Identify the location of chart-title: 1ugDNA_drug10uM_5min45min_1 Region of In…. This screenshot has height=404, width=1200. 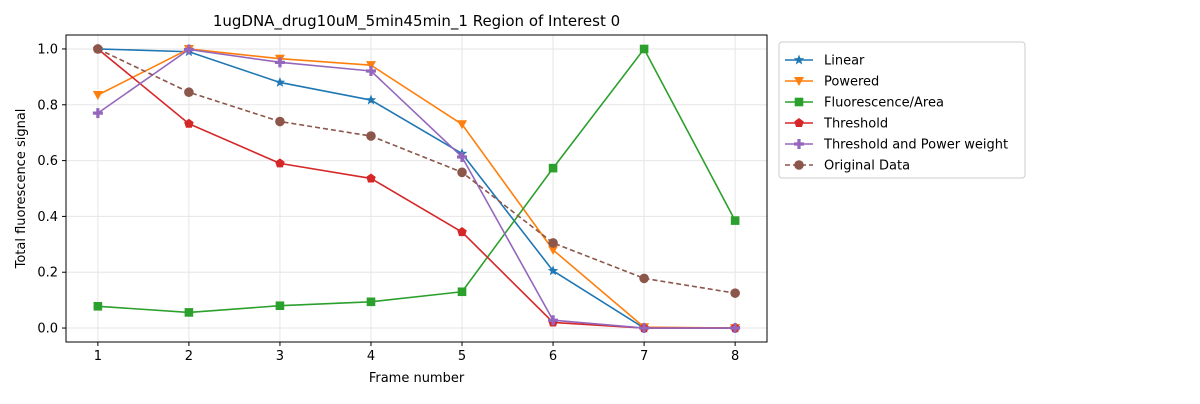
(416, 21).